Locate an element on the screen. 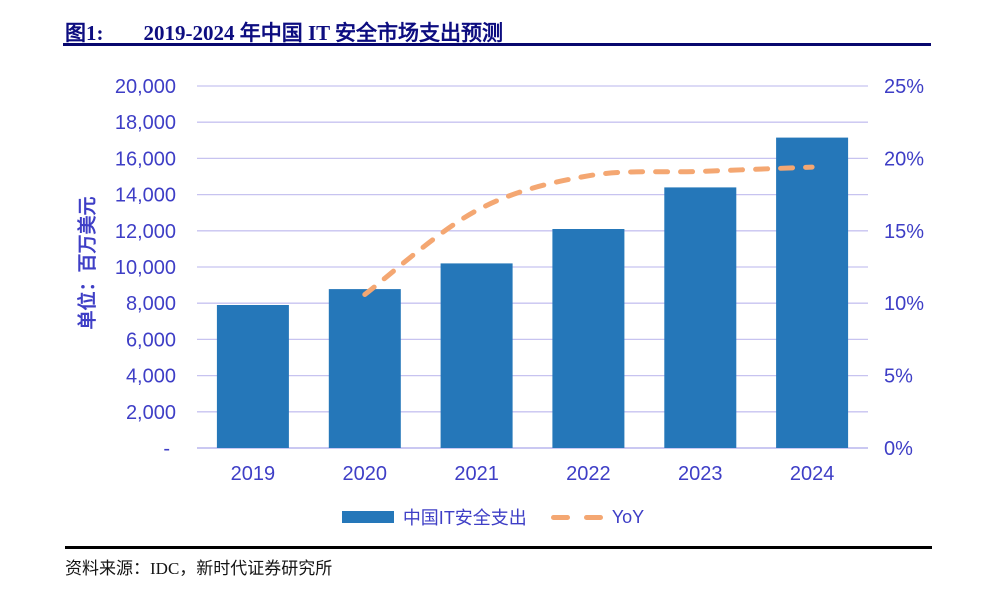 Image resolution: width=986 pixels, height=593 pixels. right-axis-tick-label: 10% is located at coordinates (904, 304).